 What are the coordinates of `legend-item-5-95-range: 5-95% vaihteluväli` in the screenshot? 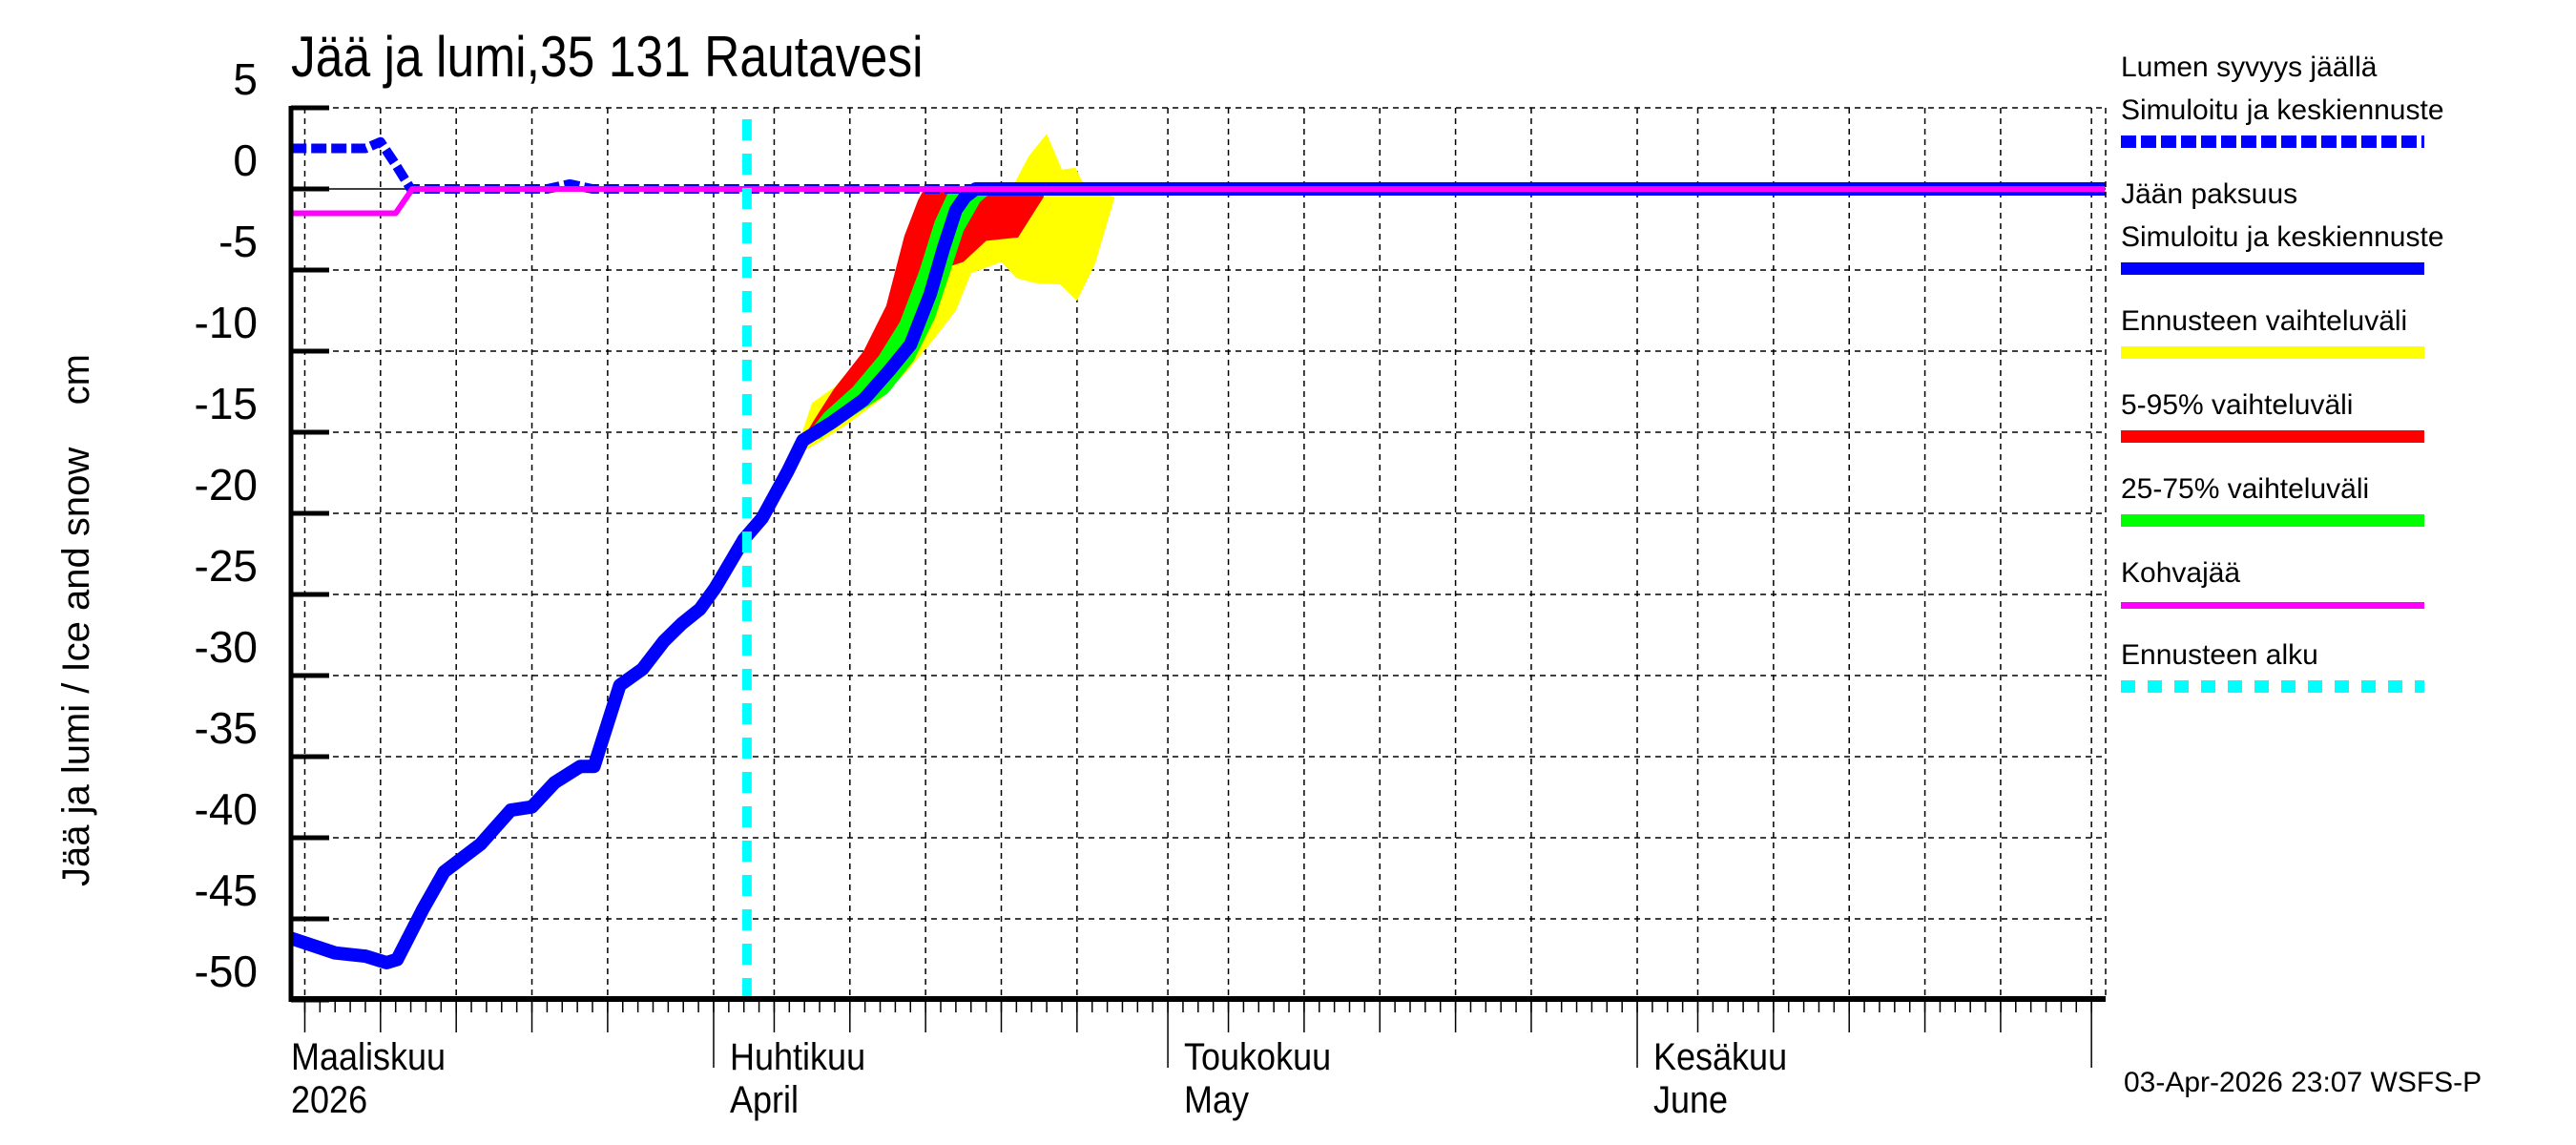 It's located at (2345, 414).